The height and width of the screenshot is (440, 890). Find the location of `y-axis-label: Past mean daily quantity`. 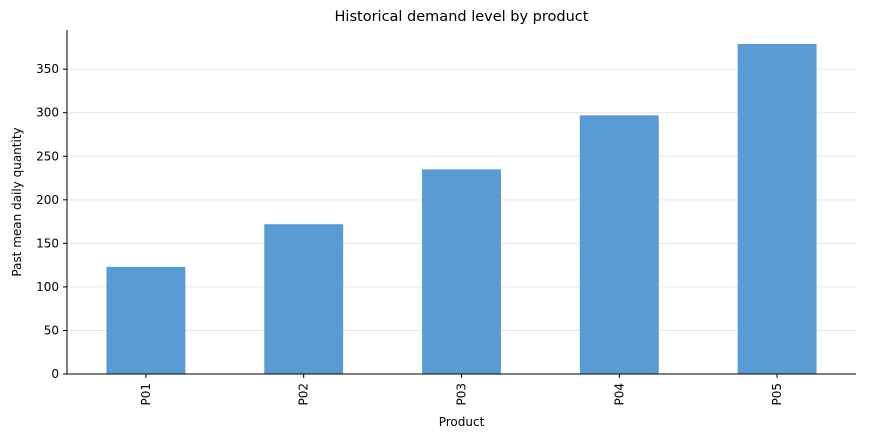

y-axis-label: Past mean daily quantity is located at coordinates (17, 201).